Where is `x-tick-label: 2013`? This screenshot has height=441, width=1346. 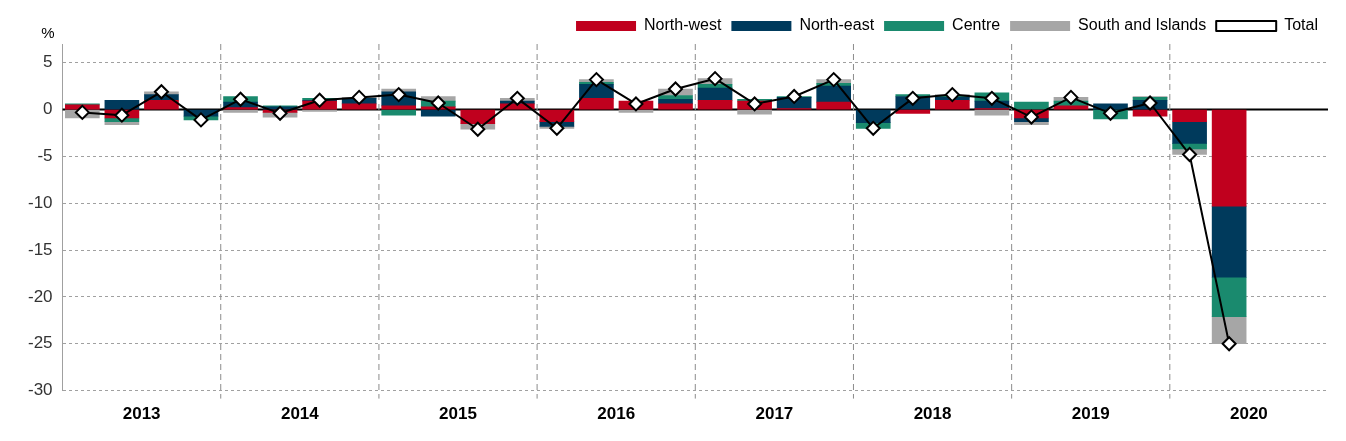 x-tick-label: 2013 is located at coordinates (141, 414).